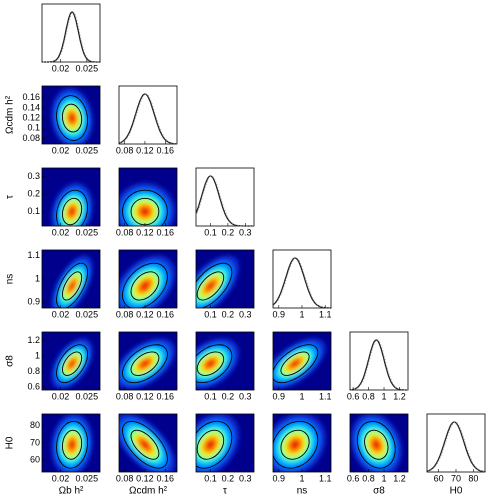 The width and height of the screenshot is (491, 504). Describe the element at coordinates (399, 478) in the screenshot. I see `x-tick-label: 1.2` at that location.